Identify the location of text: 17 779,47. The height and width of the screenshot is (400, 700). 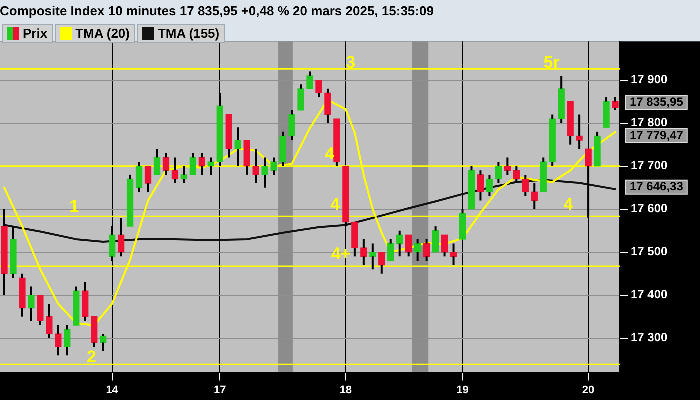
(657, 135).